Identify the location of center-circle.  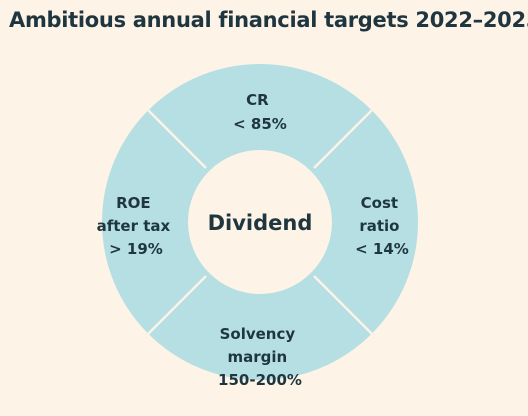
(260, 222).